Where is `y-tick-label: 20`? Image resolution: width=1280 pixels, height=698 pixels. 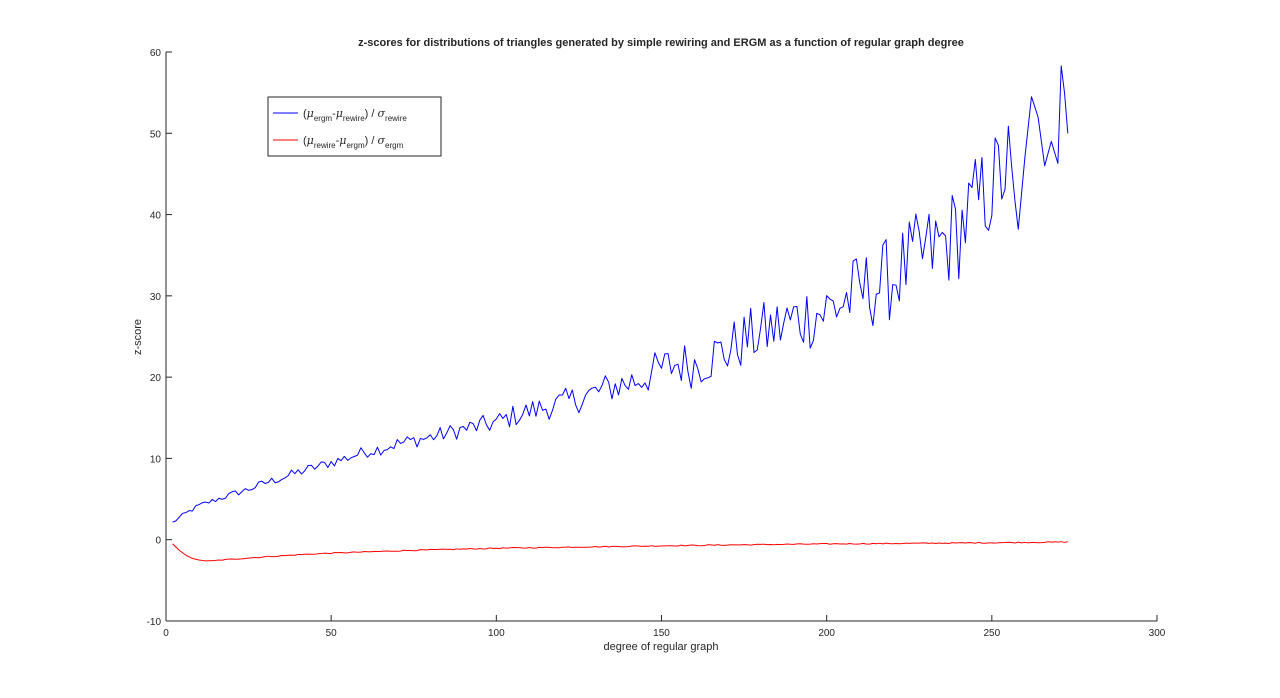 y-tick-label: 20 is located at coordinates (156, 378).